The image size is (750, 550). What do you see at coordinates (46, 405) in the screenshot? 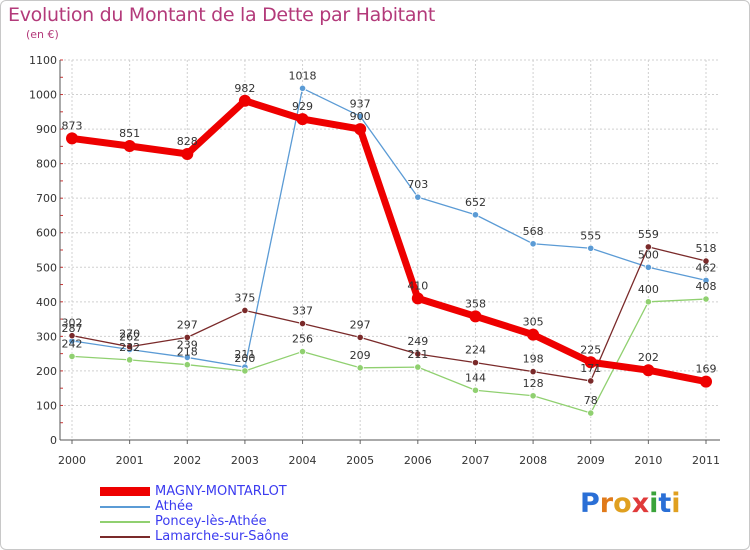
I see `y-tick-label: 100` at bounding box center [46, 405].